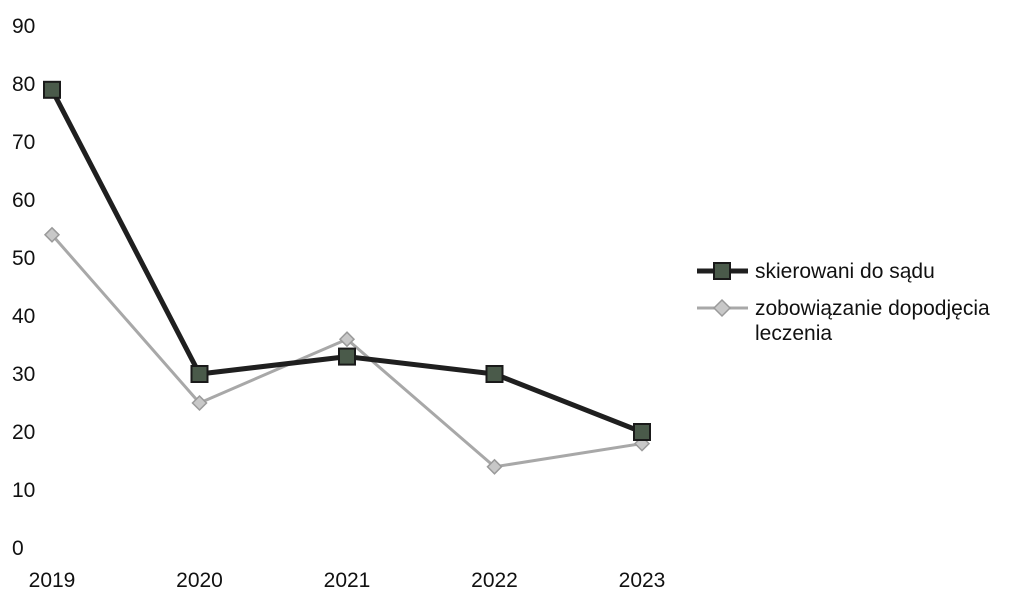 The width and height of the screenshot is (1010, 589). What do you see at coordinates (23, 374) in the screenshot?
I see `y-tick-label: 30` at bounding box center [23, 374].